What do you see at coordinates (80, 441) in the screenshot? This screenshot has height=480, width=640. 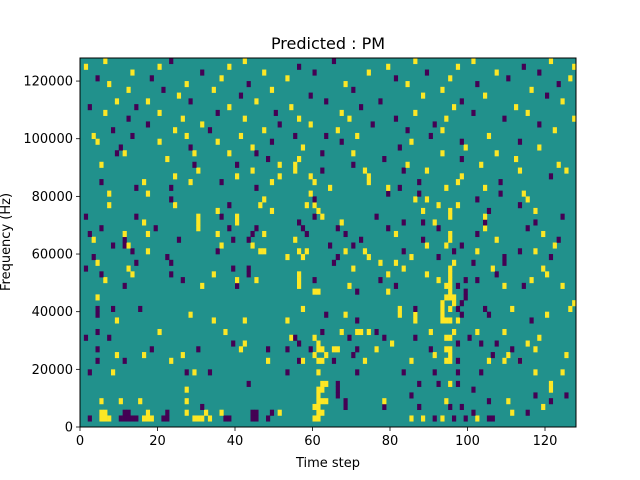 I see `x-tick-label: 0` at bounding box center [80, 441].